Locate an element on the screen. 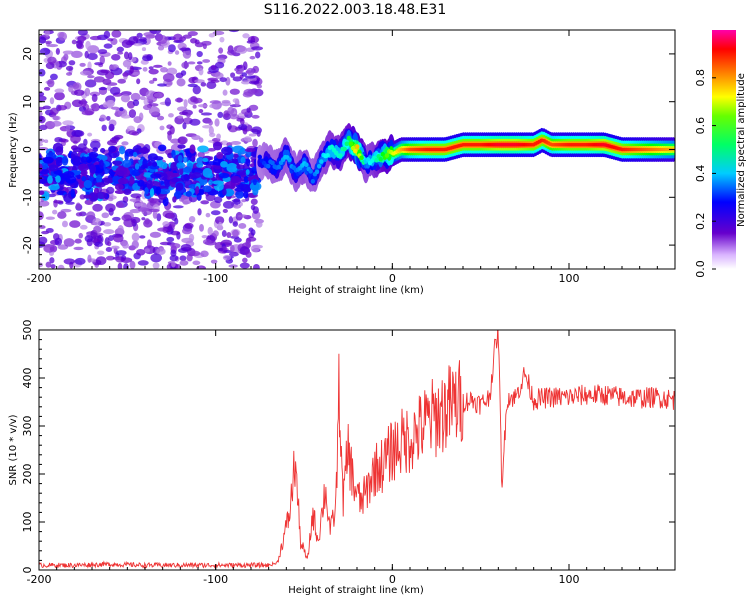 This screenshot has width=750, height=600. heatmap-x-axis-label: Height of straight line (km) is located at coordinates (356, 290).